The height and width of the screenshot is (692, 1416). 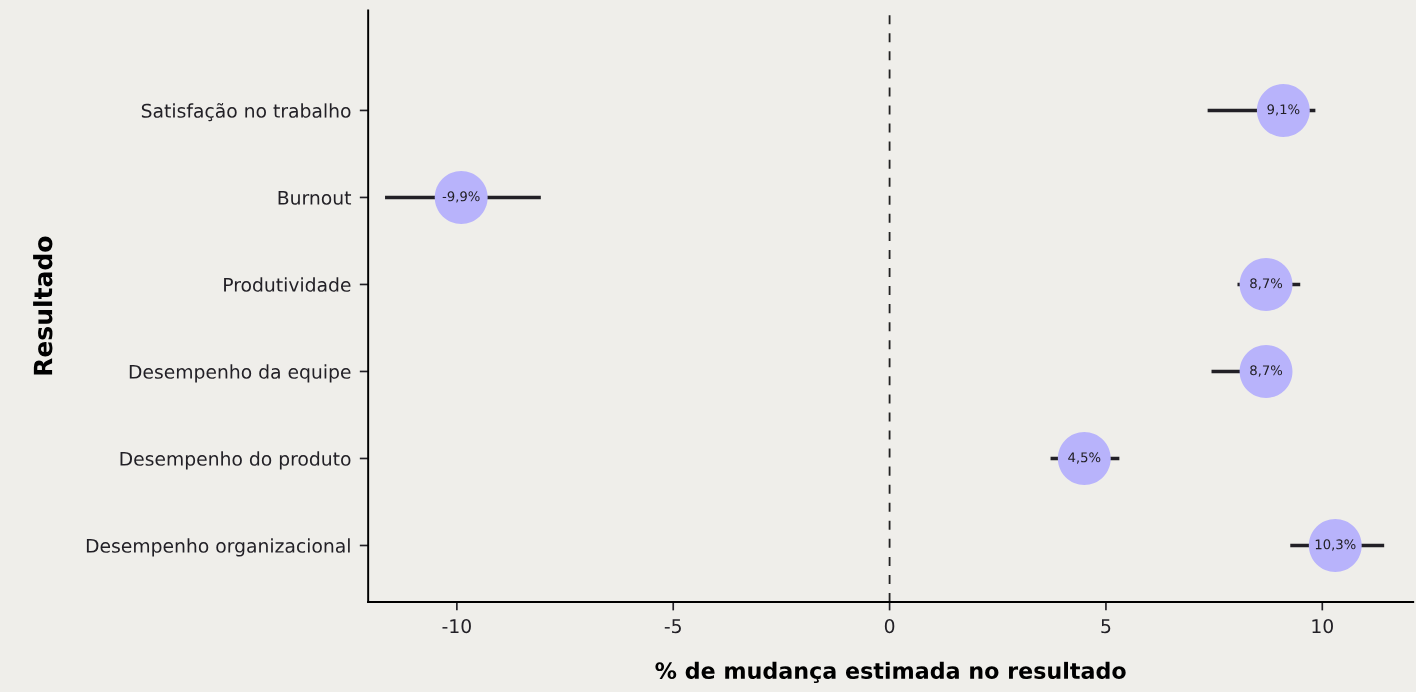 What do you see at coordinates (218, 547) in the screenshot?
I see `y-tick-label: Desempenho organizacional` at bounding box center [218, 547].